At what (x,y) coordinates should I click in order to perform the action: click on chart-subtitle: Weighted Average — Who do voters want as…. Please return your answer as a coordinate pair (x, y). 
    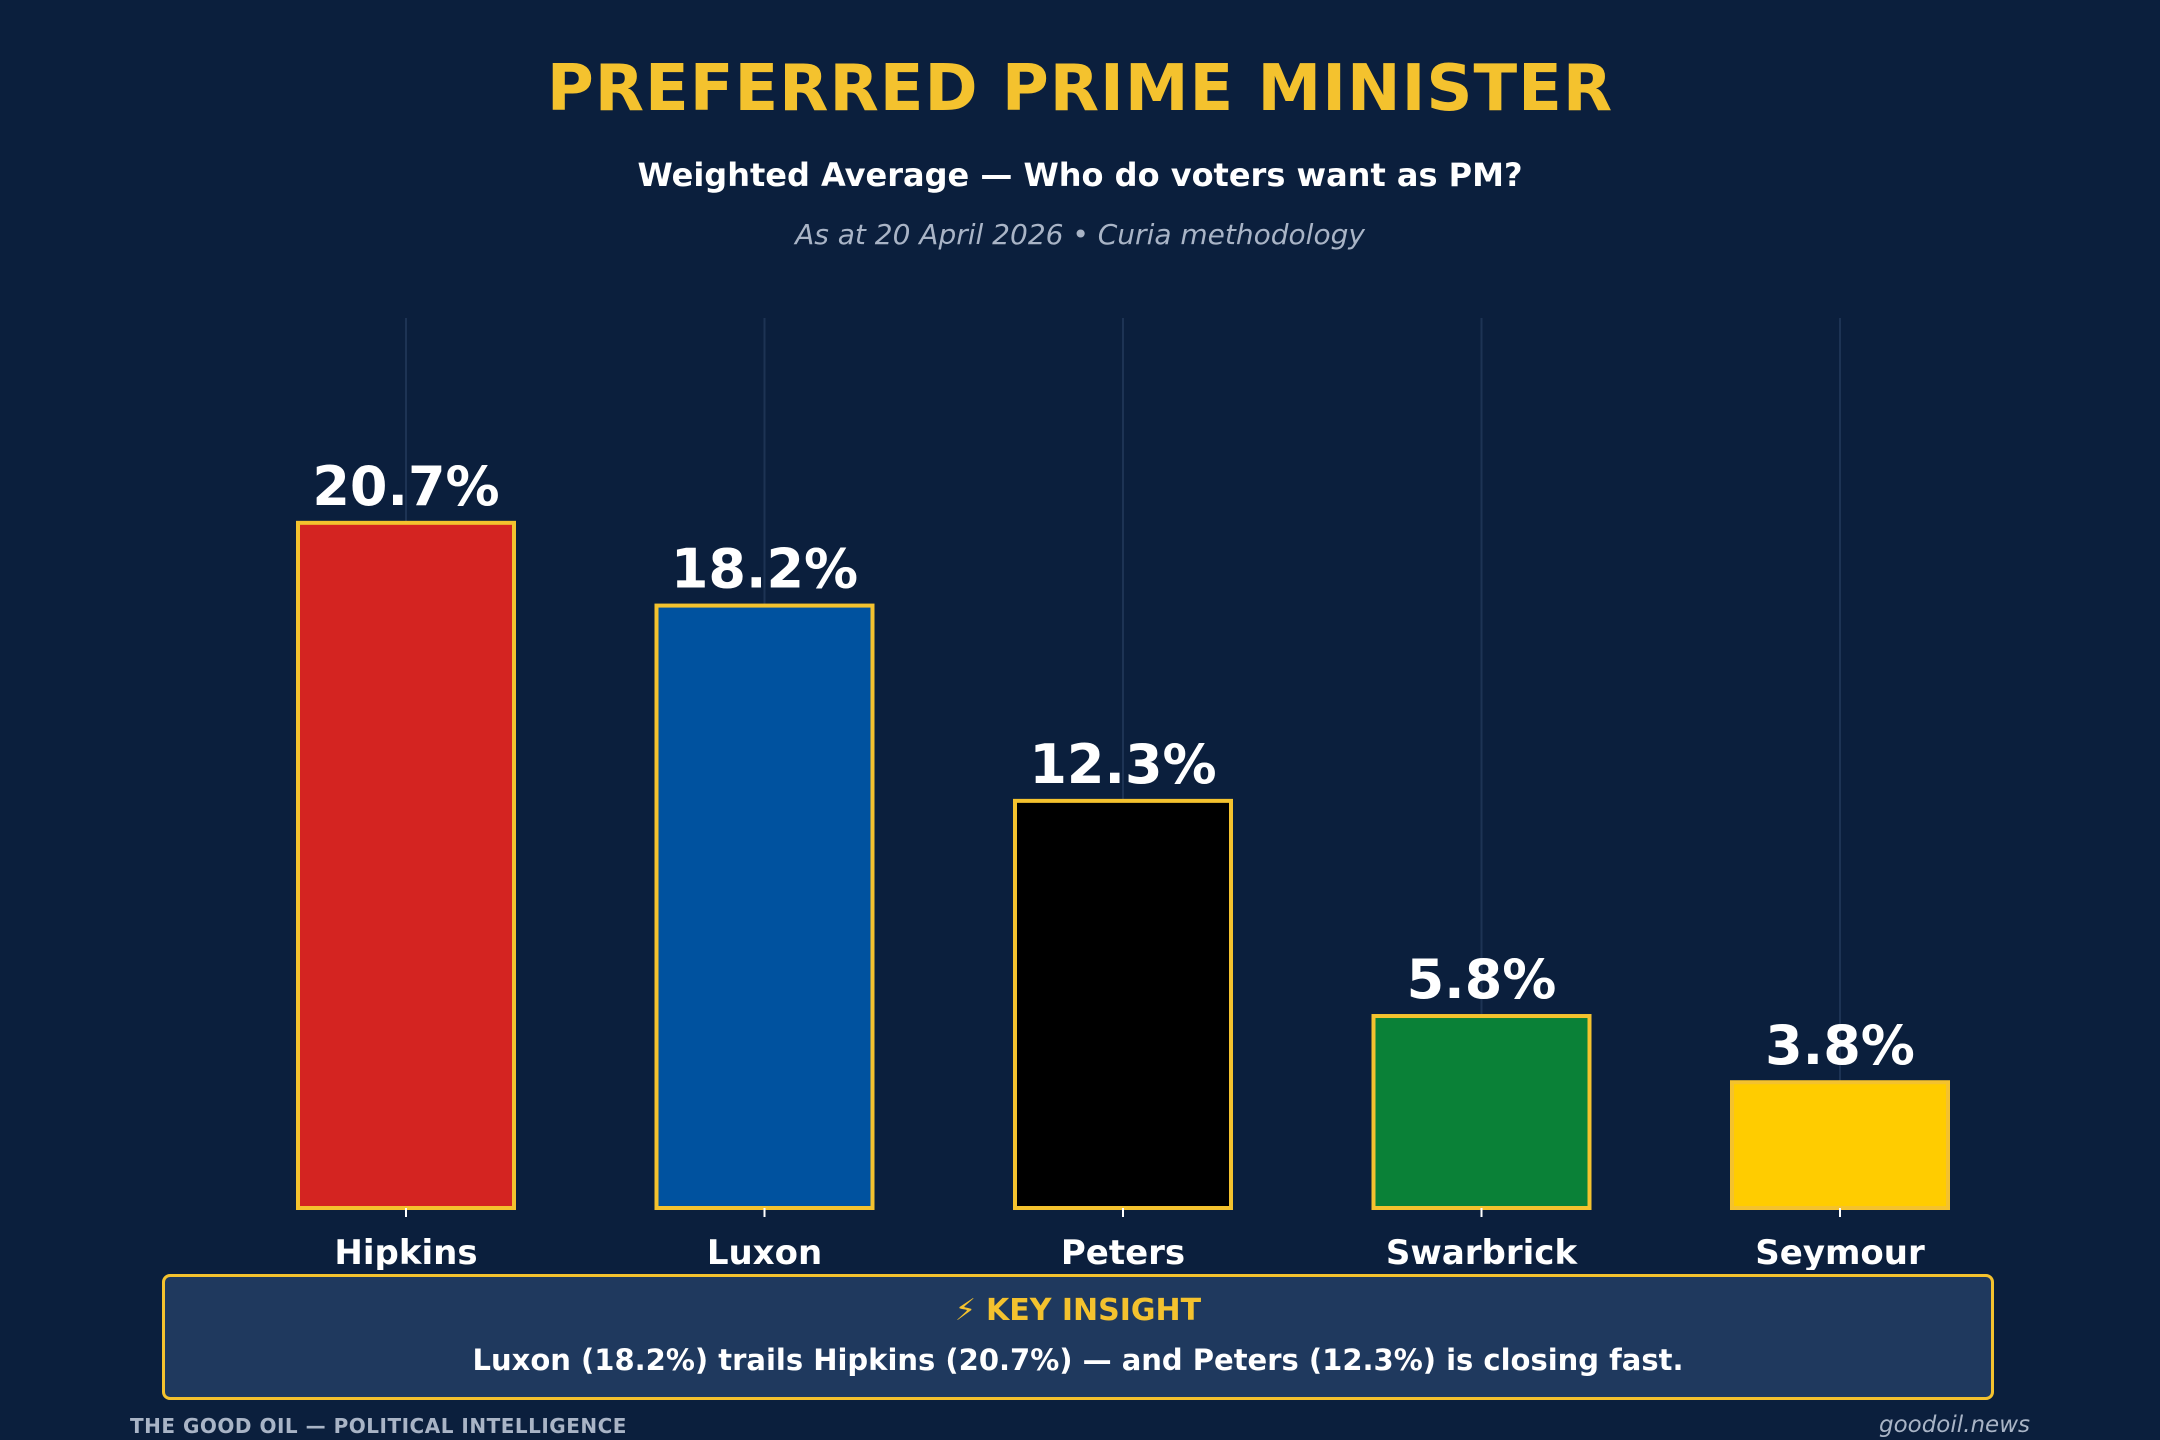
    Looking at the image, I should click on (1080, 175).